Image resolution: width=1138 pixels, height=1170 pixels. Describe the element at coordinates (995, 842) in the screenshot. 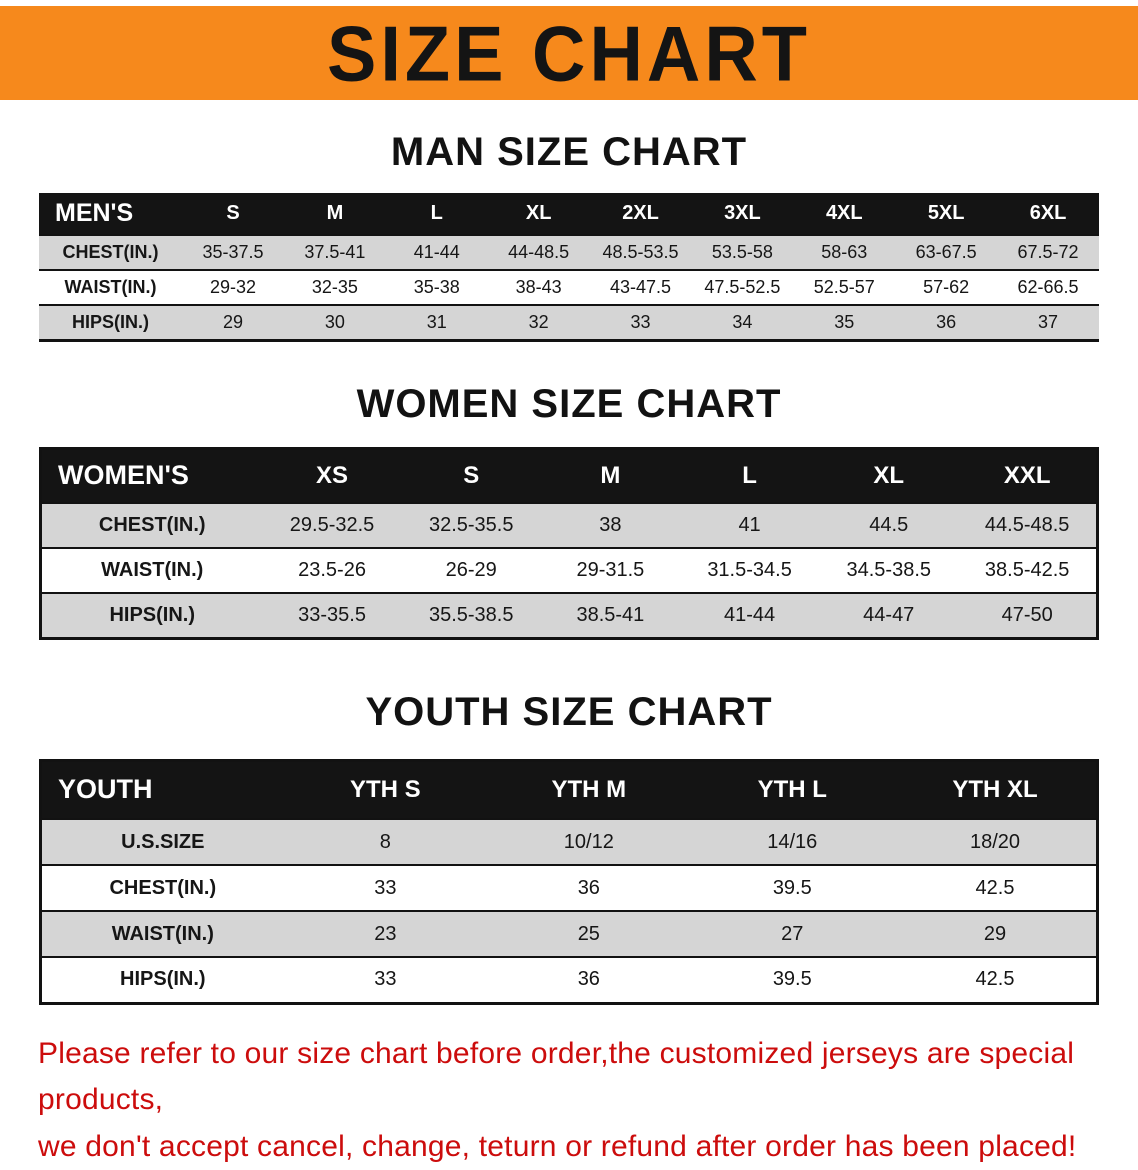

I see `size-value: 18/20` at that location.